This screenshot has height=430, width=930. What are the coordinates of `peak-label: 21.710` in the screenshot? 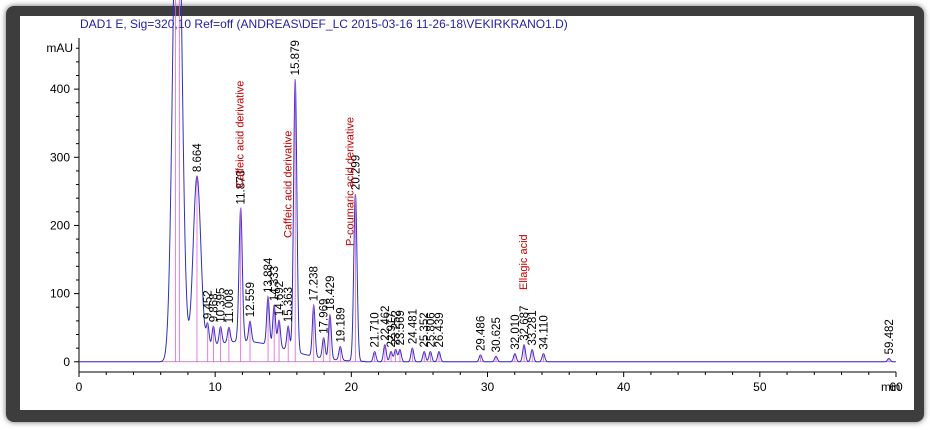 It's located at (376, 329).